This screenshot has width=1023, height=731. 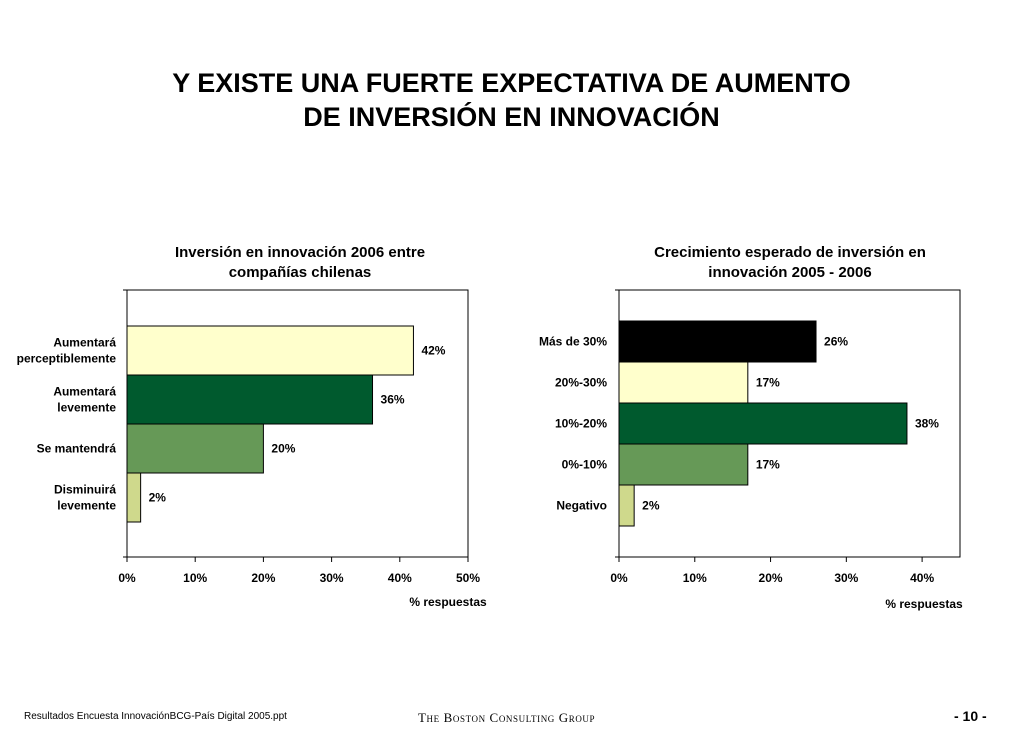 I want to click on chart-1-category-label-1-line-2: perceptiblemente, so click(x=67, y=359).